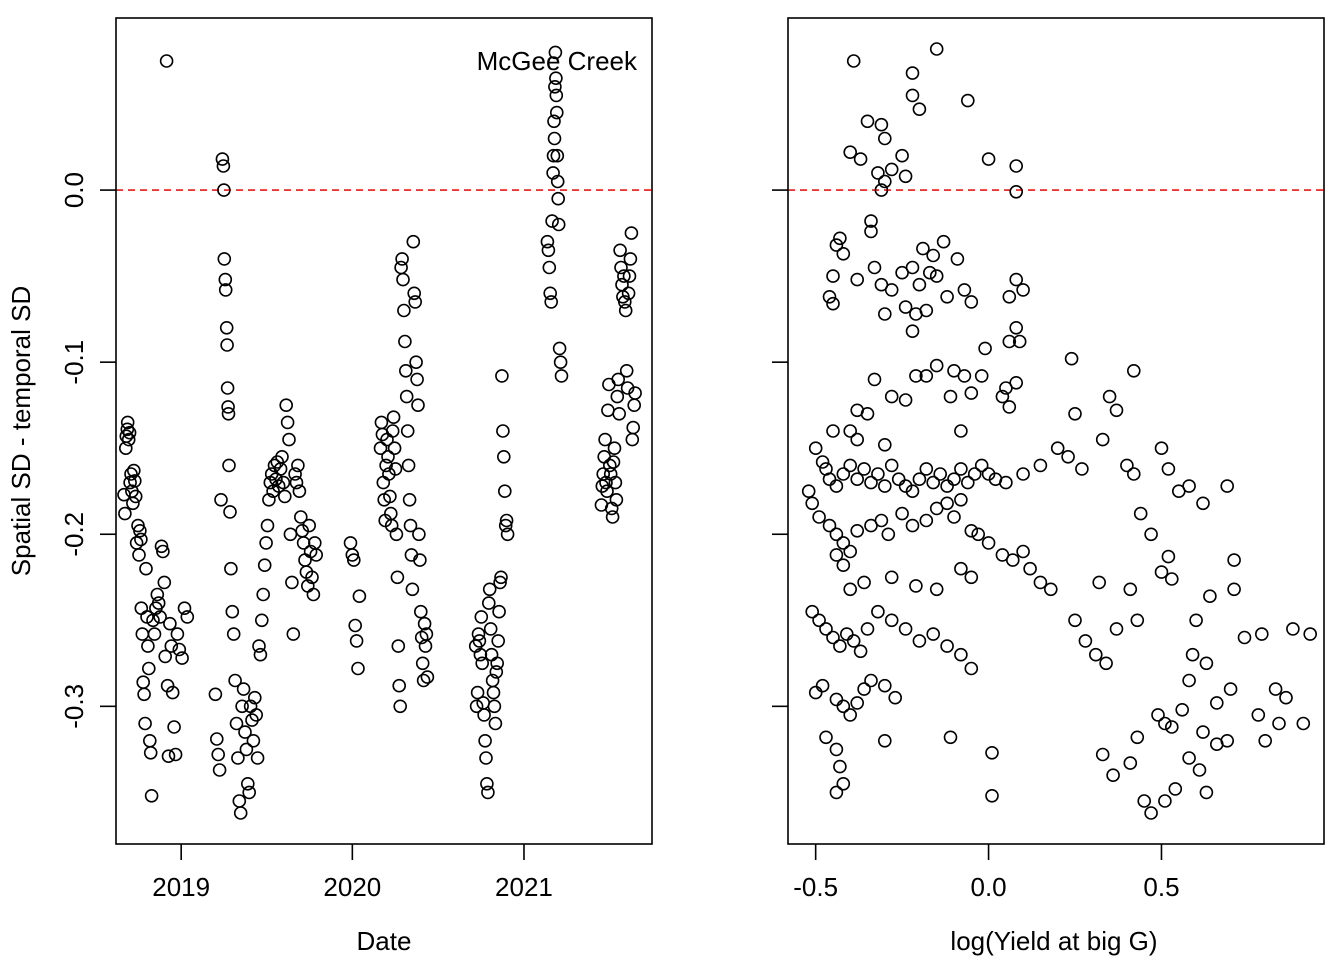 The image size is (1344, 960). I want to click on x-tick-label: 2020, so click(352, 887).